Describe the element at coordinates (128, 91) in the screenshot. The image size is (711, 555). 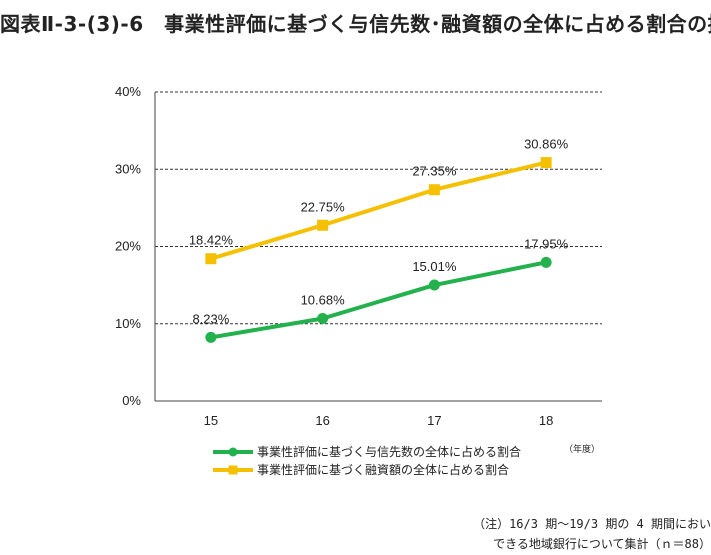
I see `y-tick-label: 40%` at that location.